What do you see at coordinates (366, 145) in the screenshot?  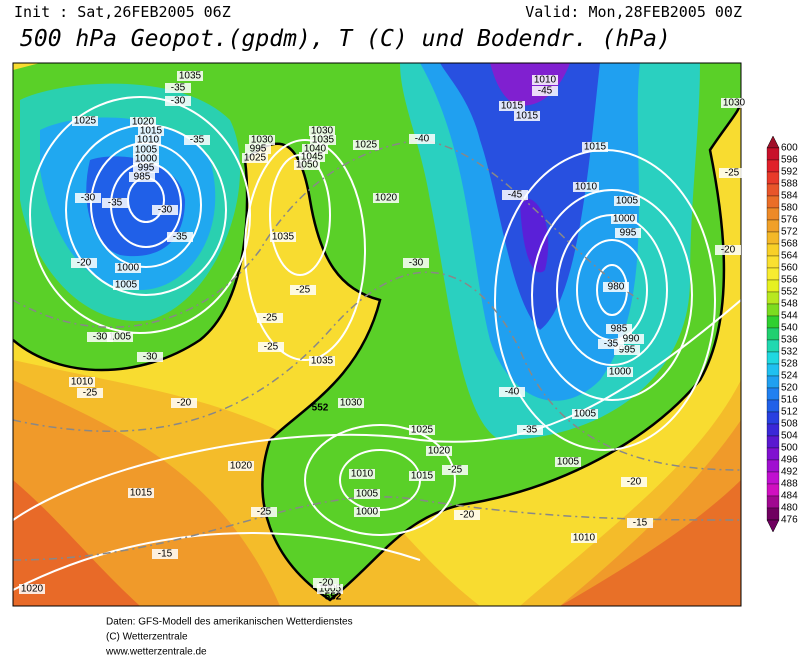 I see `isobar-label: 1025` at bounding box center [366, 145].